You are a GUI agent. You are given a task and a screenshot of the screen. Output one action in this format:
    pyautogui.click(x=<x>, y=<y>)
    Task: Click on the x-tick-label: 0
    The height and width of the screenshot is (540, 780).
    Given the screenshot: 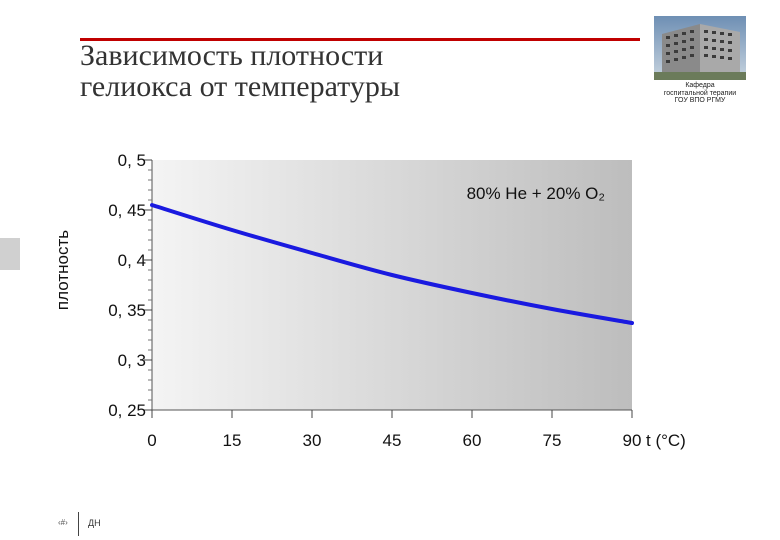 What is the action you would take?
    pyautogui.click(x=151, y=440)
    